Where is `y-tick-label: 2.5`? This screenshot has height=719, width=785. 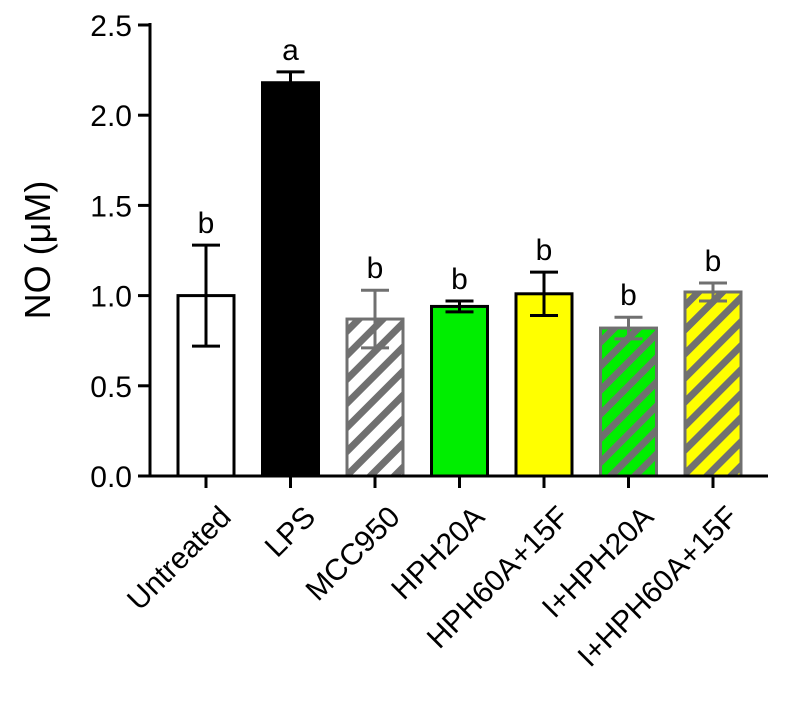 y-tick-label: 2.5 is located at coordinates (111, 26).